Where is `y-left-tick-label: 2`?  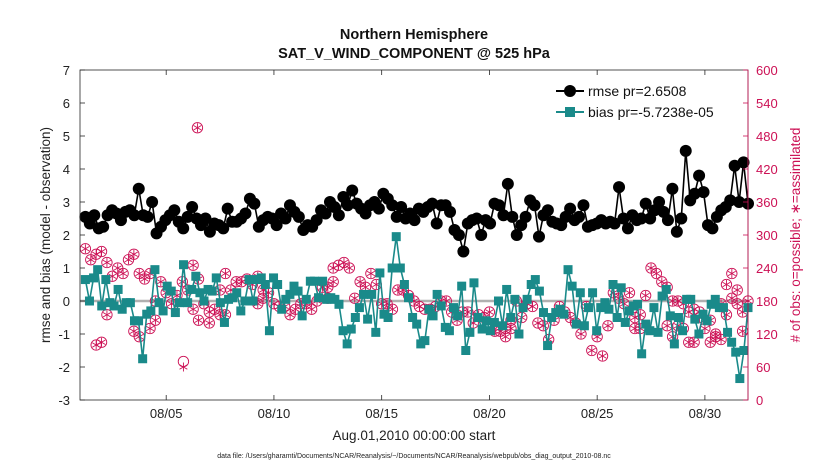 y-left-tick-label: 2 is located at coordinates (66, 235).